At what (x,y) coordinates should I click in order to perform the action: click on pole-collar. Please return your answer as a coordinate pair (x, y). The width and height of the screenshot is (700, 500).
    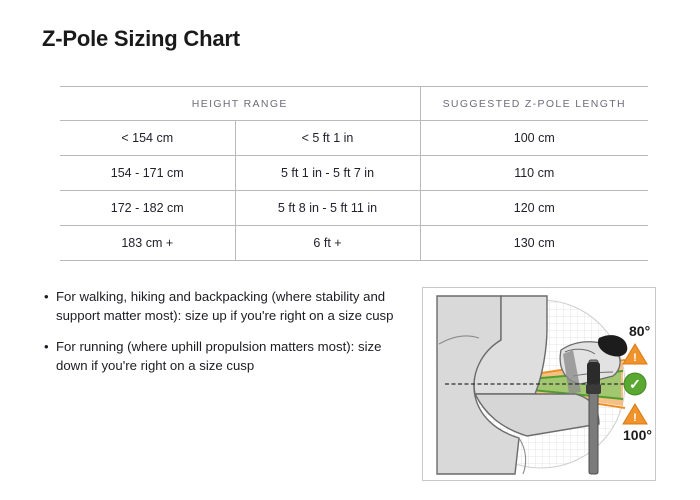
    Looking at the image, I should click on (593, 389).